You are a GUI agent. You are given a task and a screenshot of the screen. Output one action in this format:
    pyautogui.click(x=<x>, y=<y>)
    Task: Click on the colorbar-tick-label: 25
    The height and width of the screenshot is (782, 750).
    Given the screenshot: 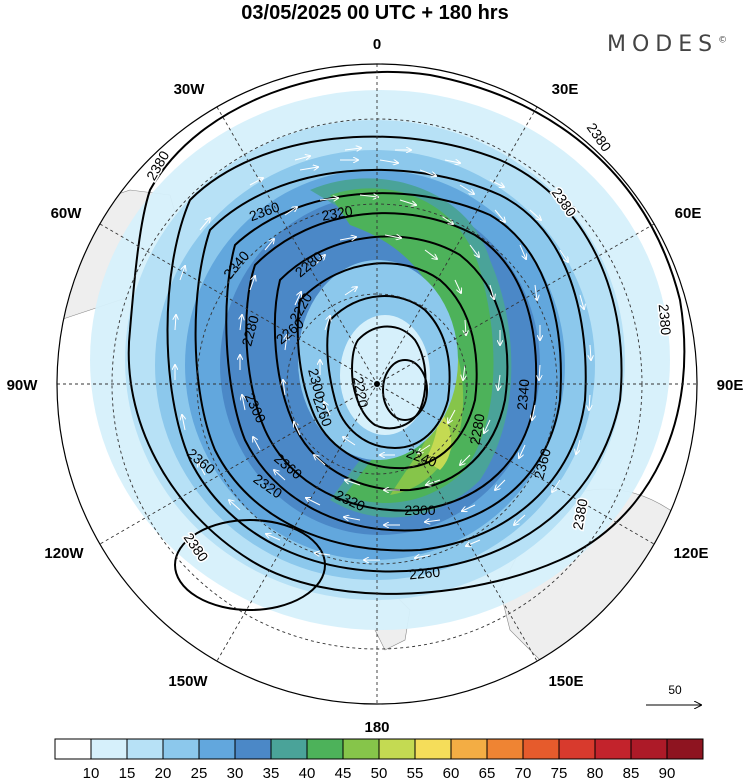 What is the action you would take?
    pyautogui.click(x=199, y=773)
    